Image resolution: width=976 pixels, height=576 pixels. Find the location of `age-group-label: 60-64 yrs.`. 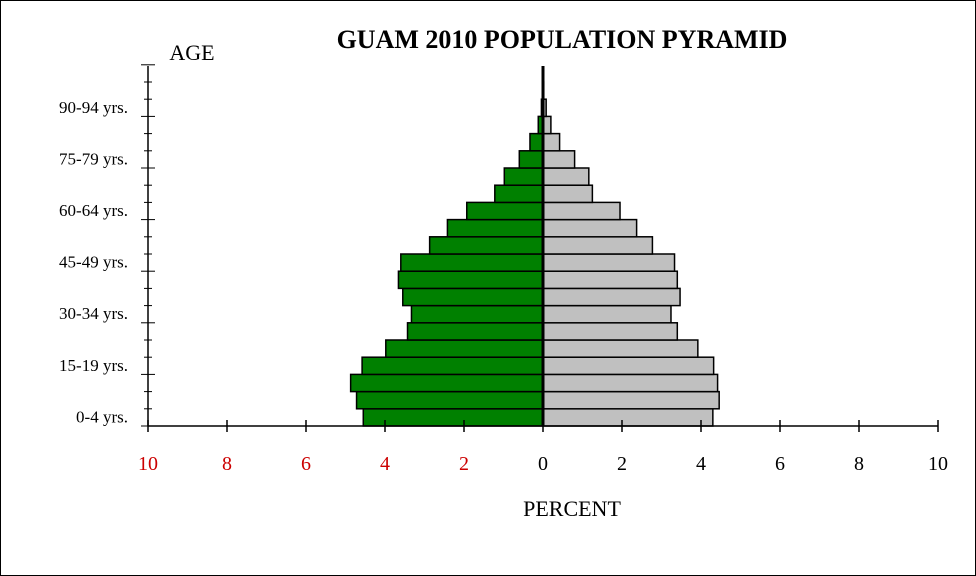

age-group-label: 60-64 yrs. is located at coordinates (93, 210).